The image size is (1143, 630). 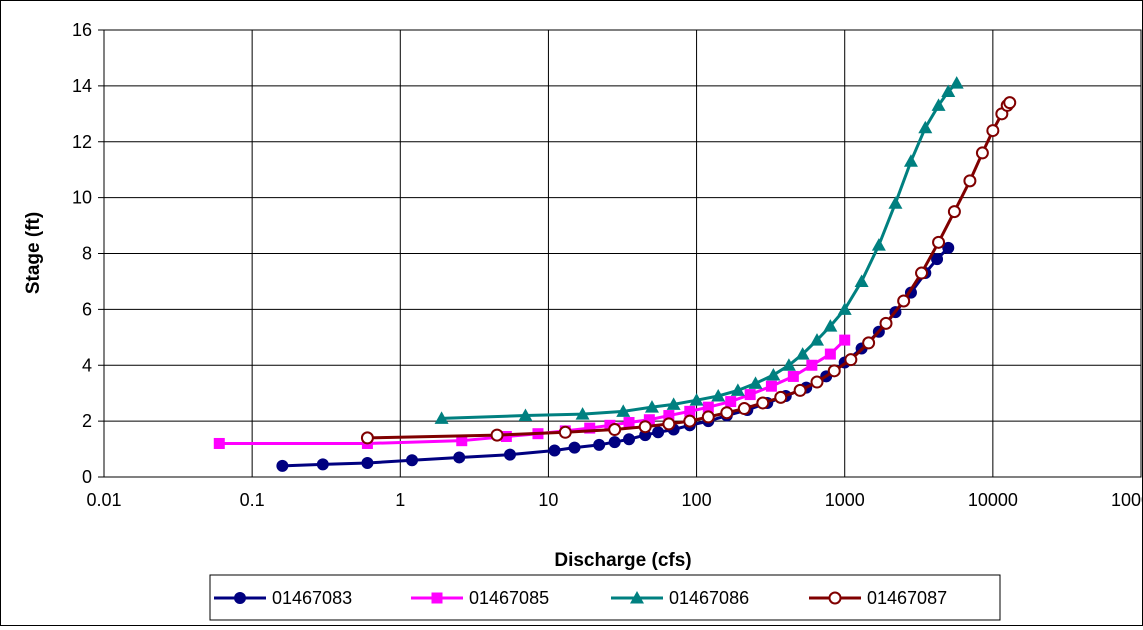 I want to click on x-tick-label: 0.01, so click(x=103, y=500).